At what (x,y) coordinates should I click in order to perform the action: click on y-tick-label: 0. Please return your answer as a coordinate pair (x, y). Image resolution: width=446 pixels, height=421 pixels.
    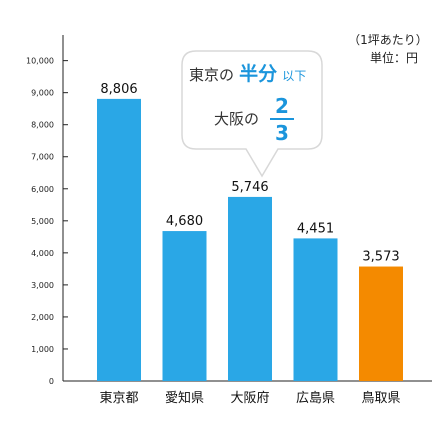
    Looking at the image, I should click on (51, 381).